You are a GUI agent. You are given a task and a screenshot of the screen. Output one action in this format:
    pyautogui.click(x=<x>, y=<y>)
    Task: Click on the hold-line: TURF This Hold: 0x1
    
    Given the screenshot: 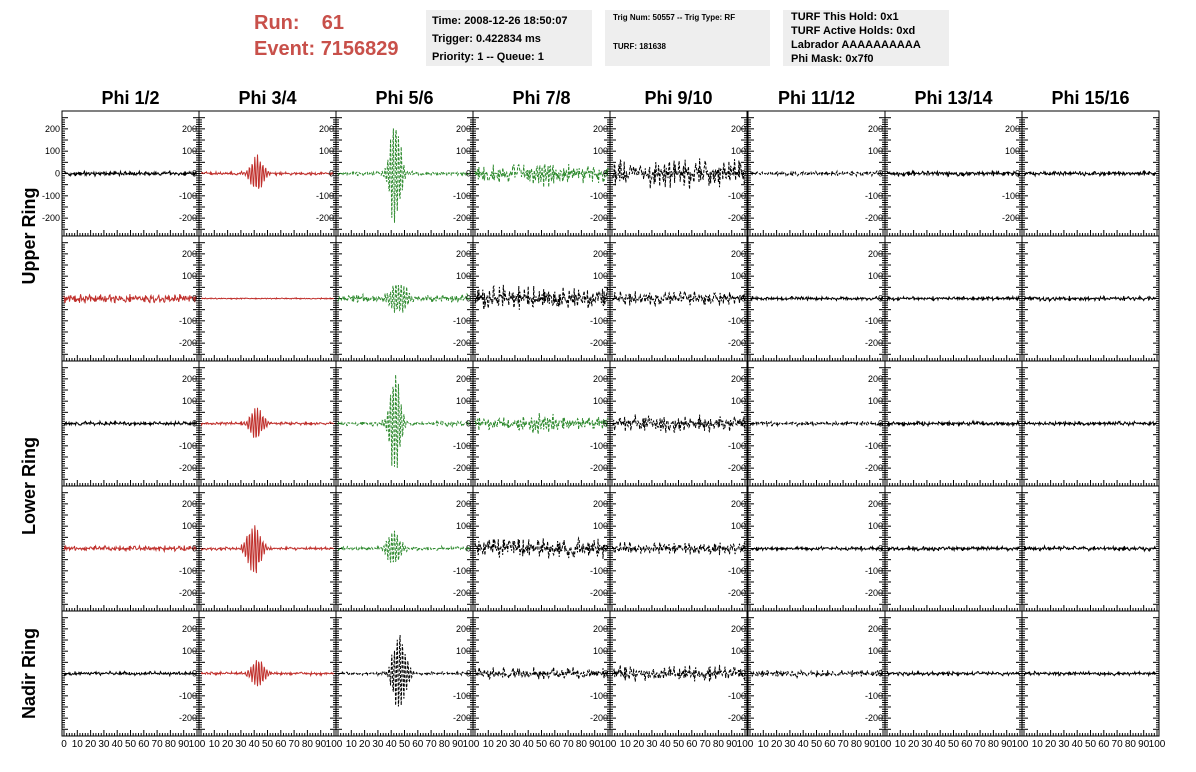 What is the action you would take?
    pyautogui.click(x=845, y=17)
    